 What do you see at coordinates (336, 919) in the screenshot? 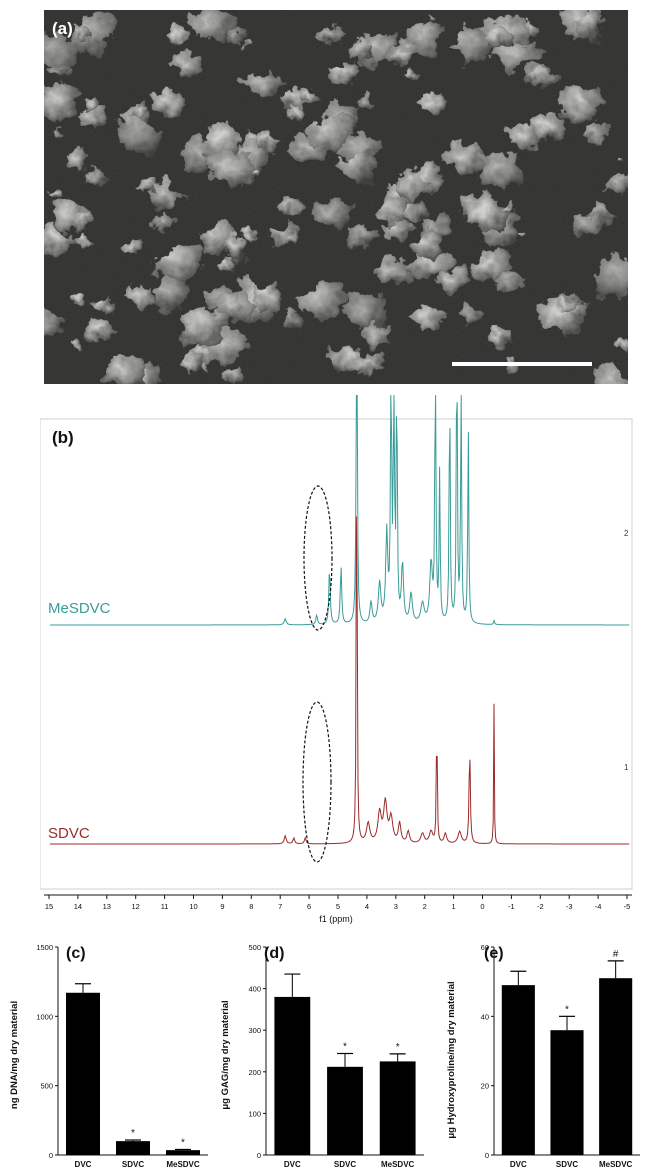
I see `ppm-axis-label: f1 (ppm)` at bounding box center [336, 919].